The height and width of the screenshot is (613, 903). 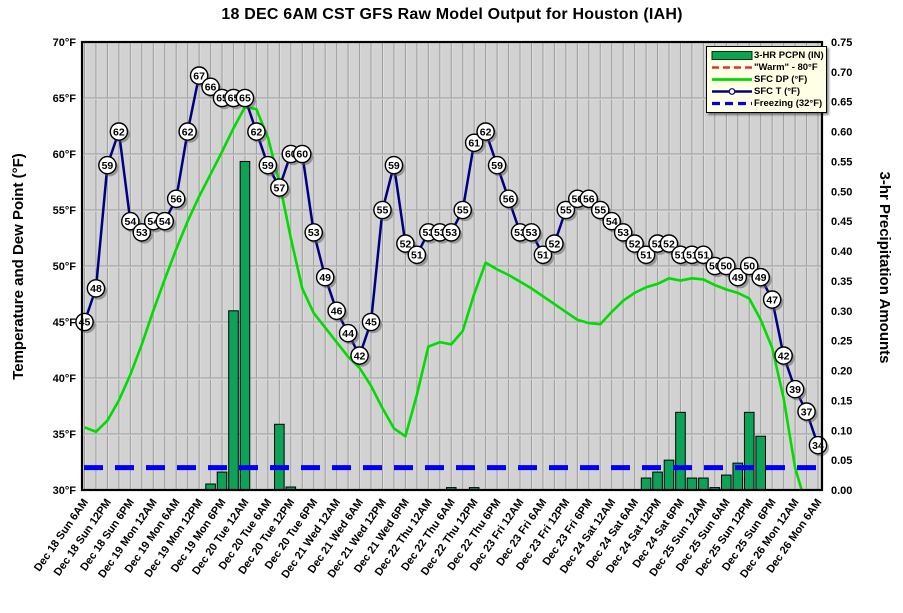 I want to click on legend-label: SFC DP (°F), so click(x=781, y=79).